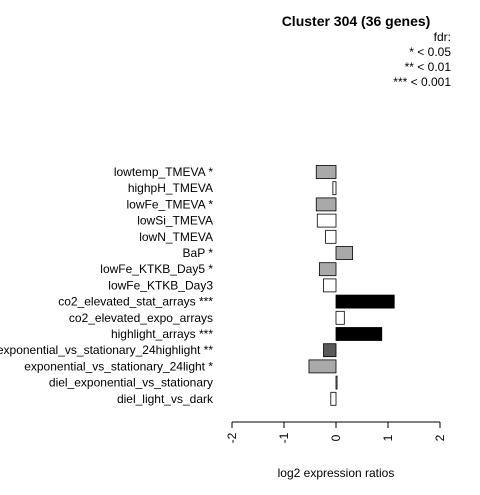 This screenshot has height=495, width=480. What do you see at coordinates (427, 67) in the screenshot?
I see `legend-entry-2: ** < 0.01` at bounding box center [427, 67].